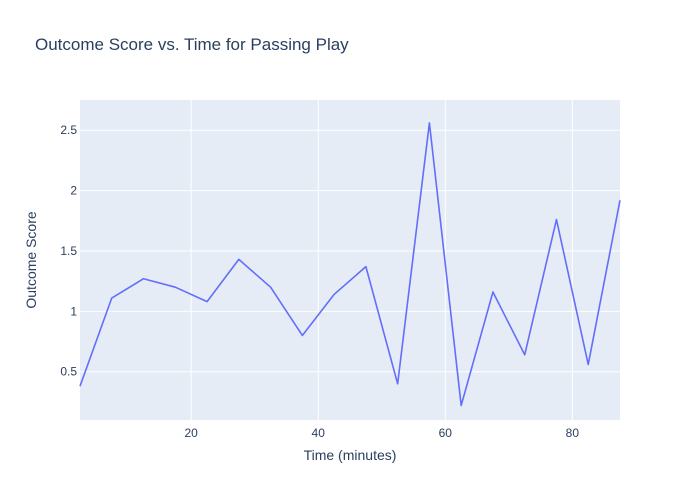  Describe the element at coordinates (350, 455) in the screenshot. I see `x-axis-title: Time (minutes)` at that location.